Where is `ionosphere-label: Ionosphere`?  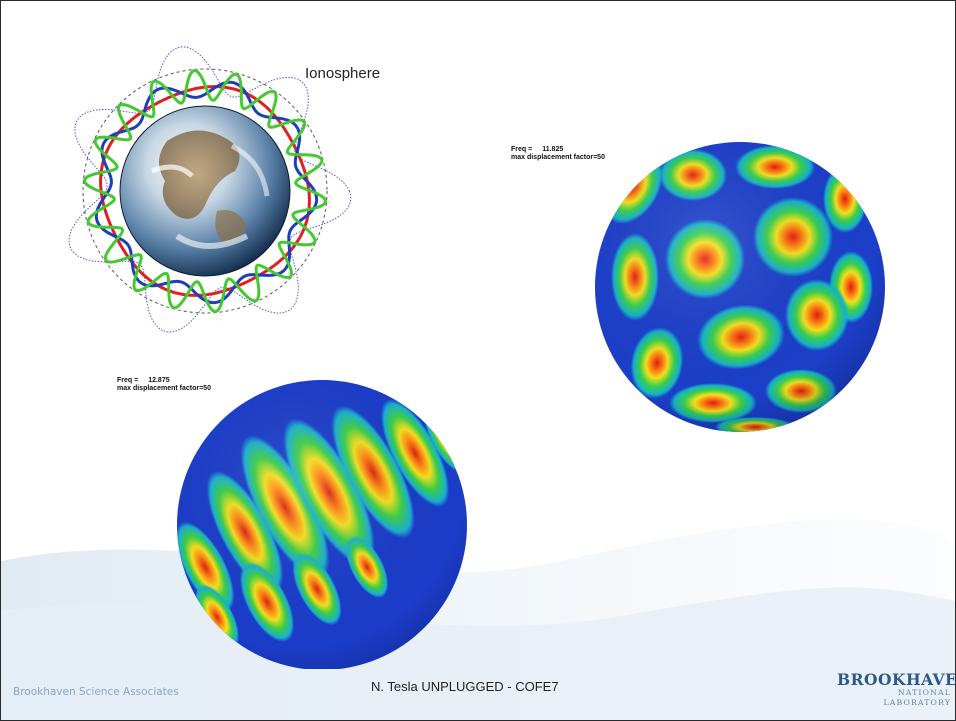 ionosphere-label: Ionosphere is located at coordinates (343, 73).